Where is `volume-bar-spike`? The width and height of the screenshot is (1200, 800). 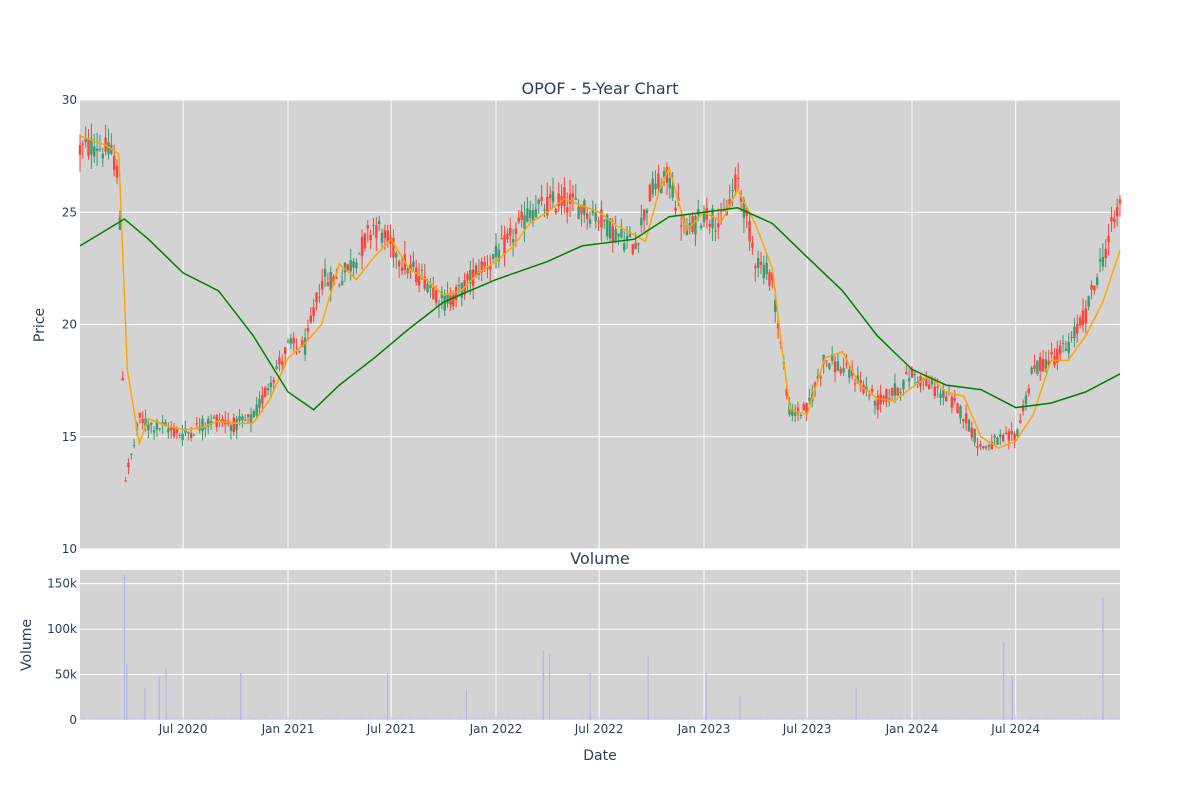 volume-bar-spike is located at coordinates (1004, 681).